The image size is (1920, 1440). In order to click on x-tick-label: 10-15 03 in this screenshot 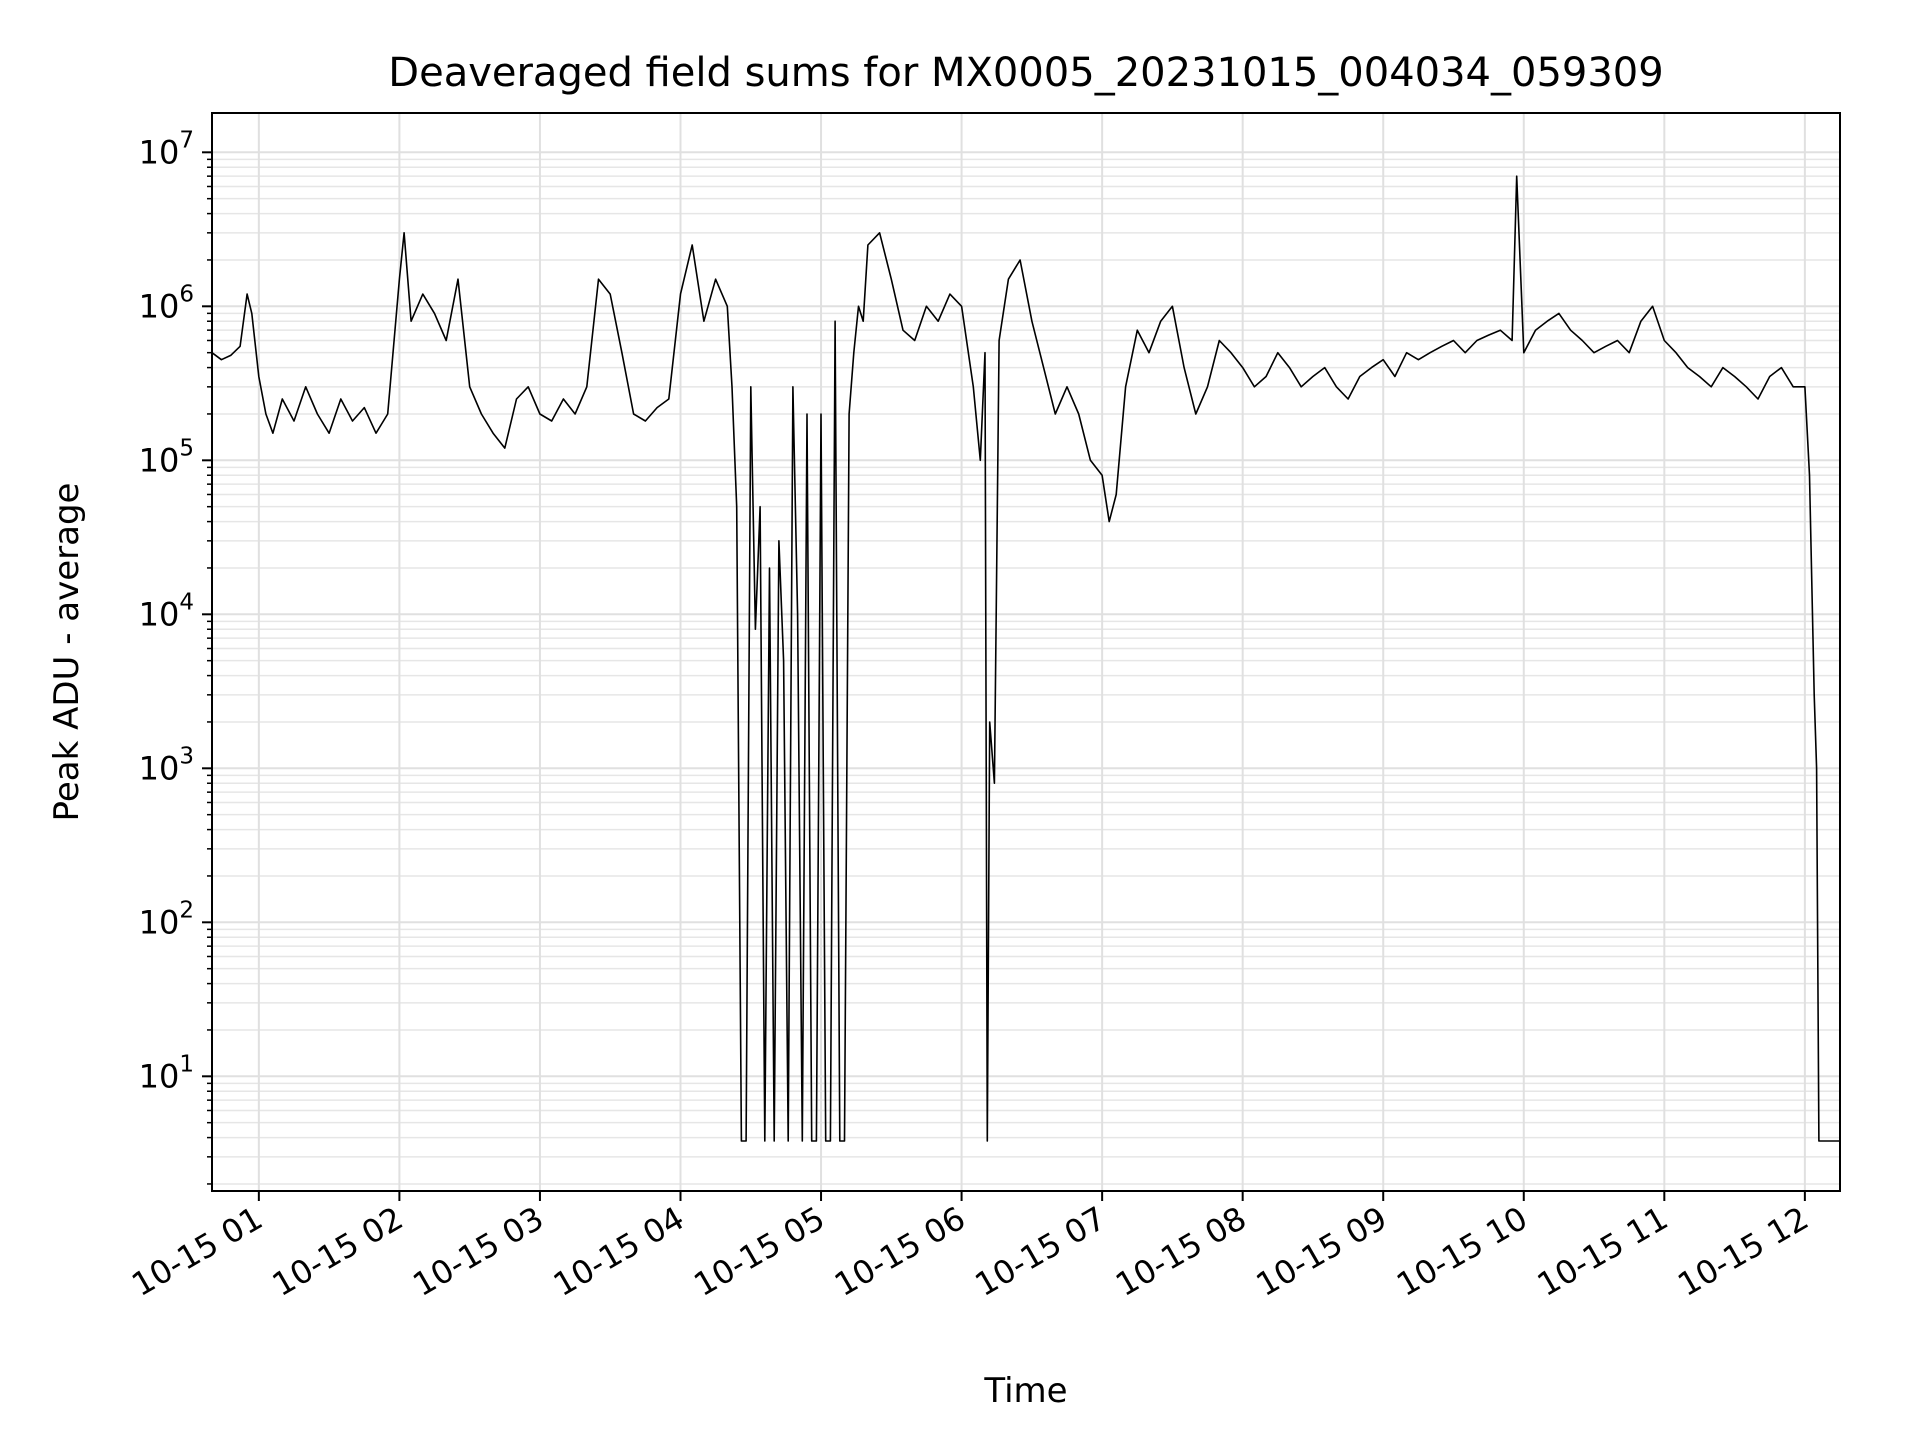, I will do `click(478, 1251)`.